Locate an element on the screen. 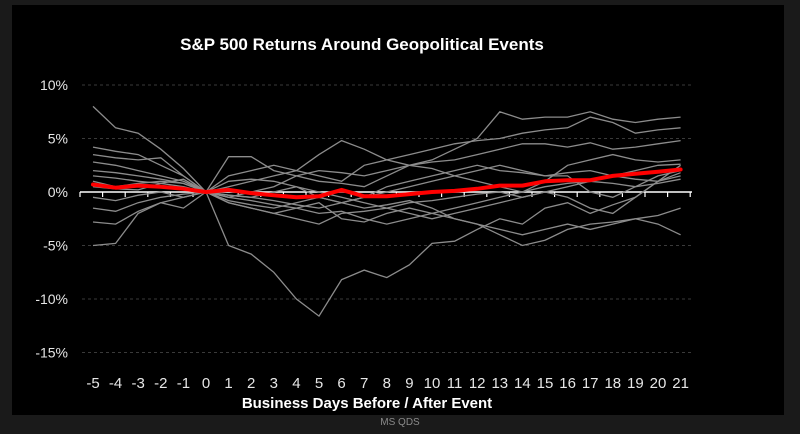 This screenshot has height=434, width=800. y-tick-label: -15% is located at coordinates (51, 353).